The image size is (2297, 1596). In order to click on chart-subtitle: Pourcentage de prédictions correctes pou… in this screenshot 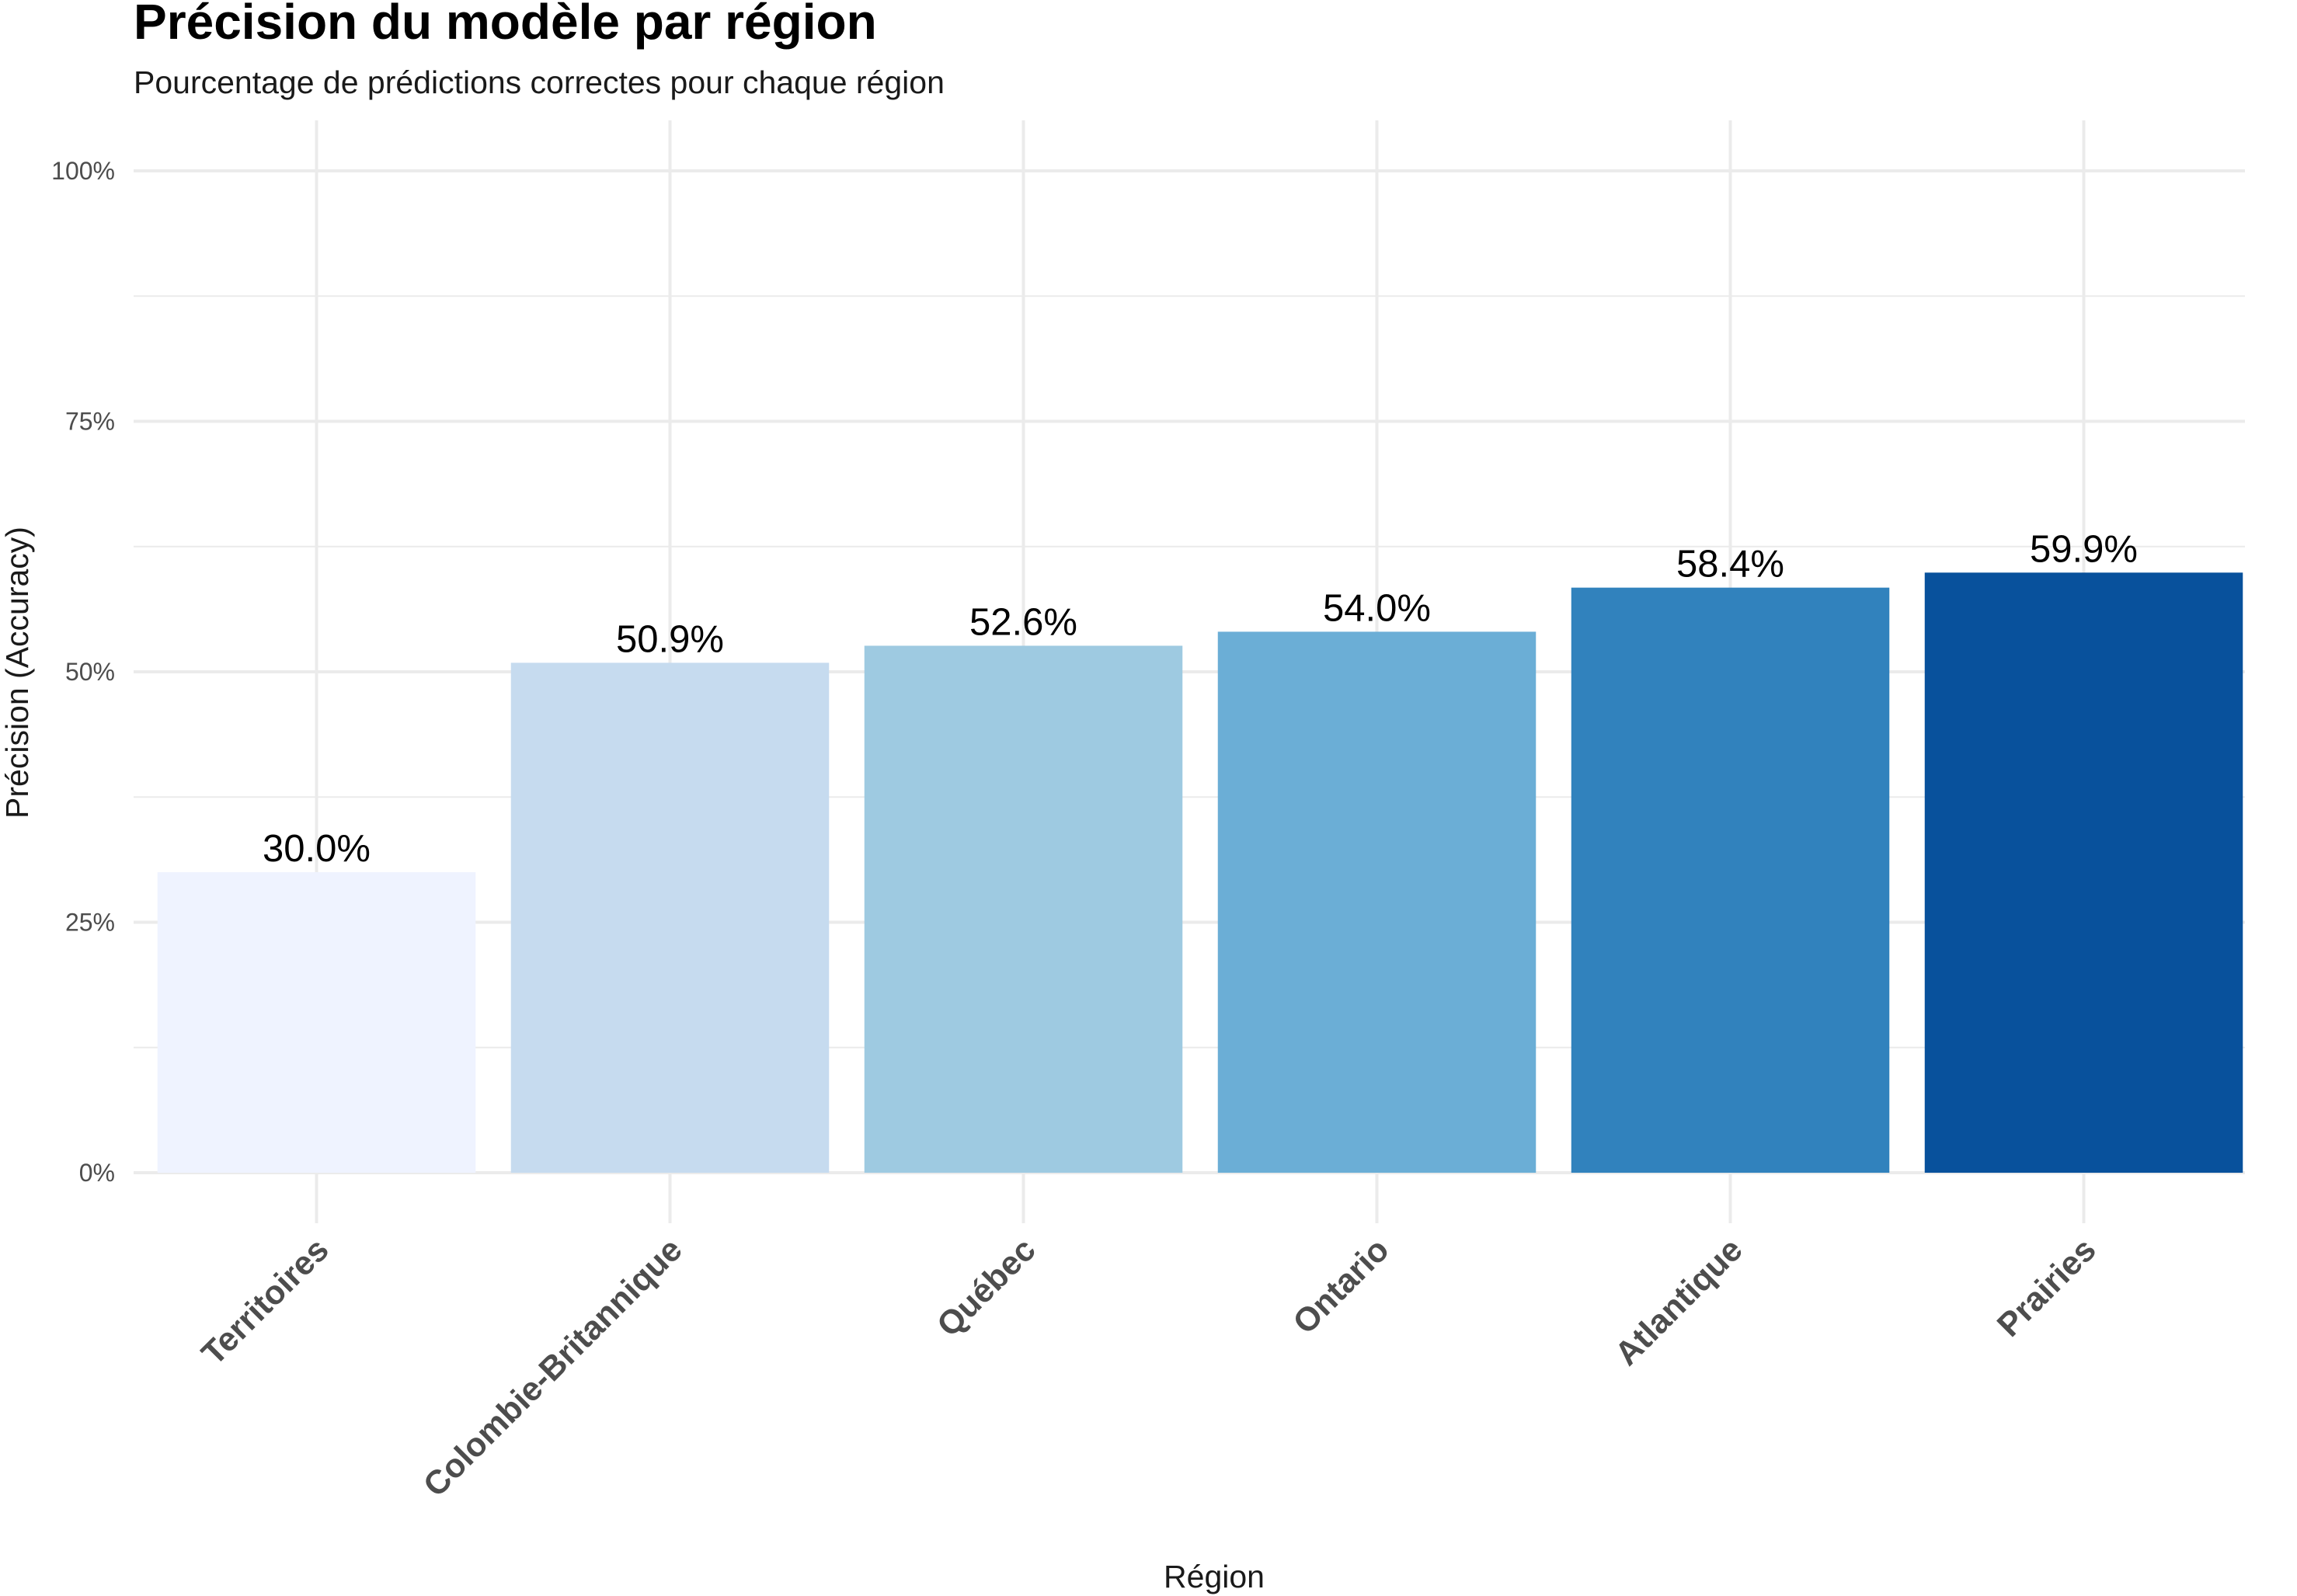, I will do `click(539, 82)`.